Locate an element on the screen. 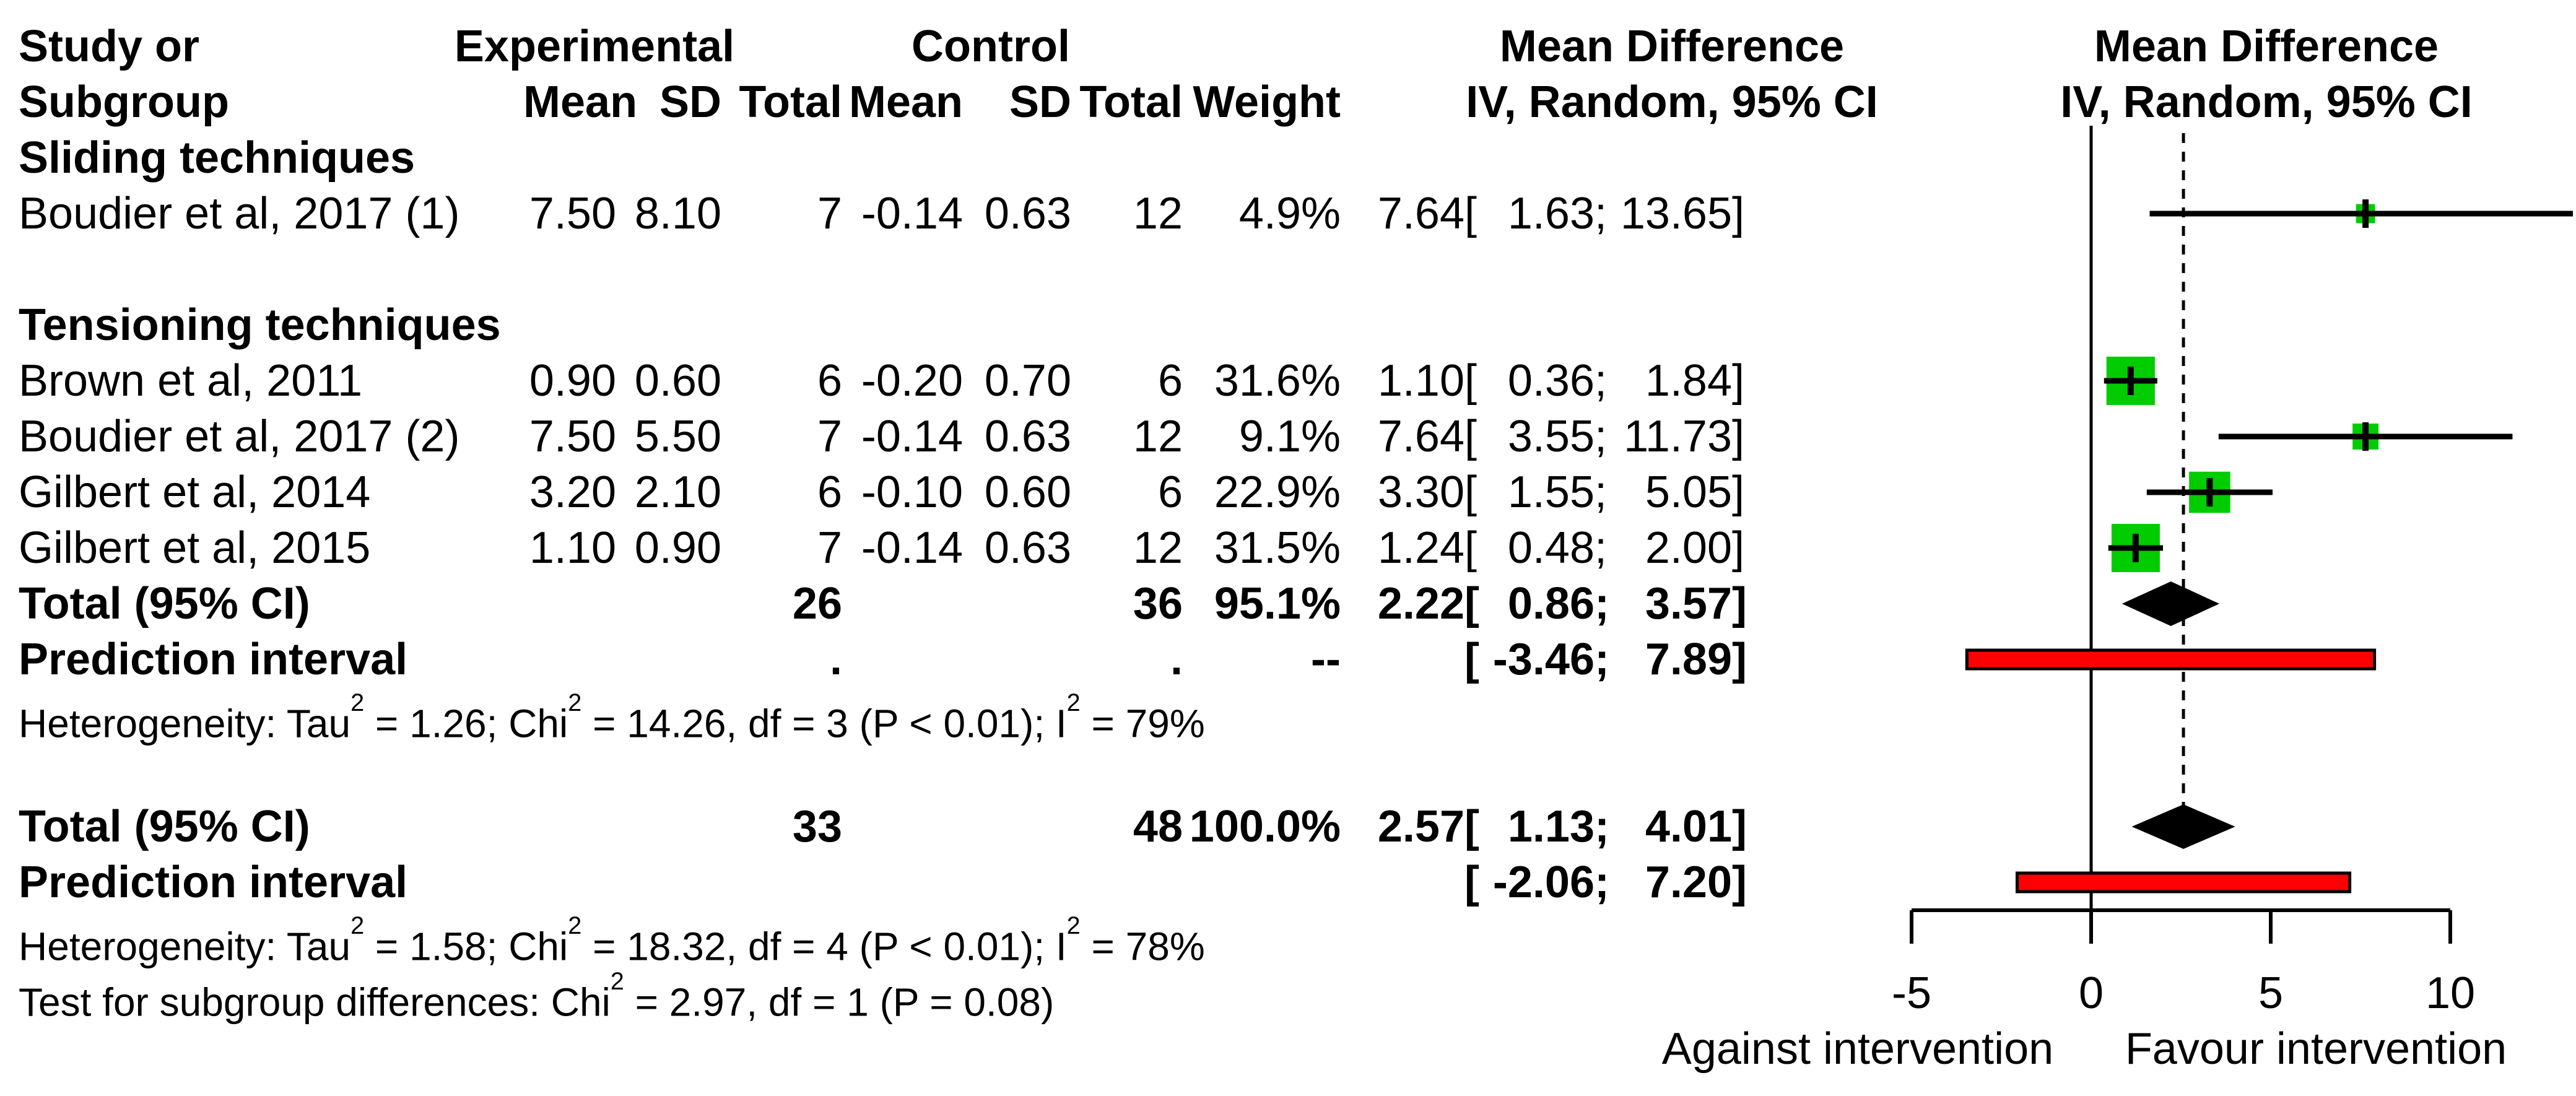 The width and height of the screenshot is (2576, 1096). cell-ci-high: 7.20 is located at coordinates (1688, 882).